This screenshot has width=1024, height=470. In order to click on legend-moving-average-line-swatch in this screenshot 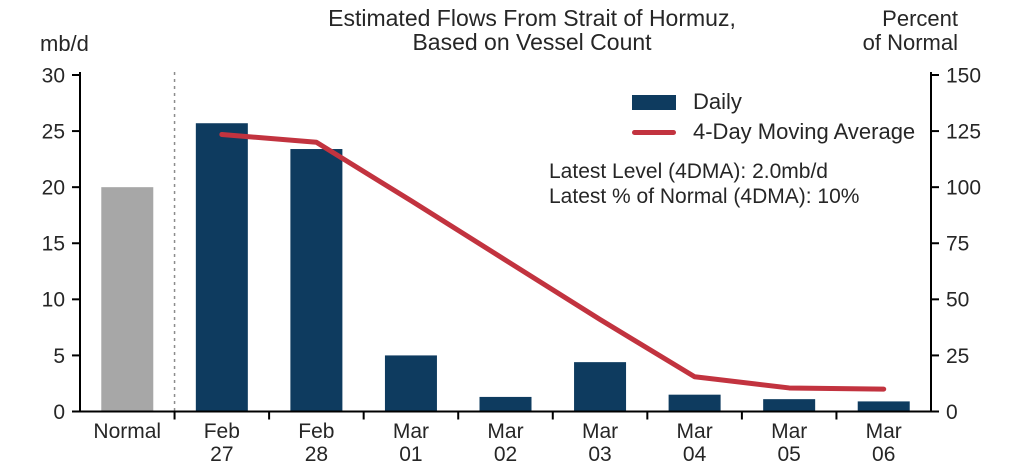, I will do `click(654, 132)`.